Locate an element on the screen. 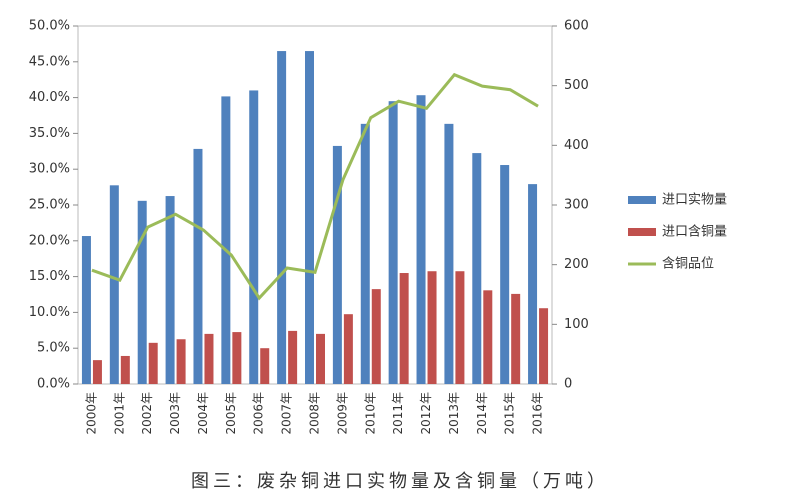  x-tick-label: 2000年 is located at coordinates (91, 413).